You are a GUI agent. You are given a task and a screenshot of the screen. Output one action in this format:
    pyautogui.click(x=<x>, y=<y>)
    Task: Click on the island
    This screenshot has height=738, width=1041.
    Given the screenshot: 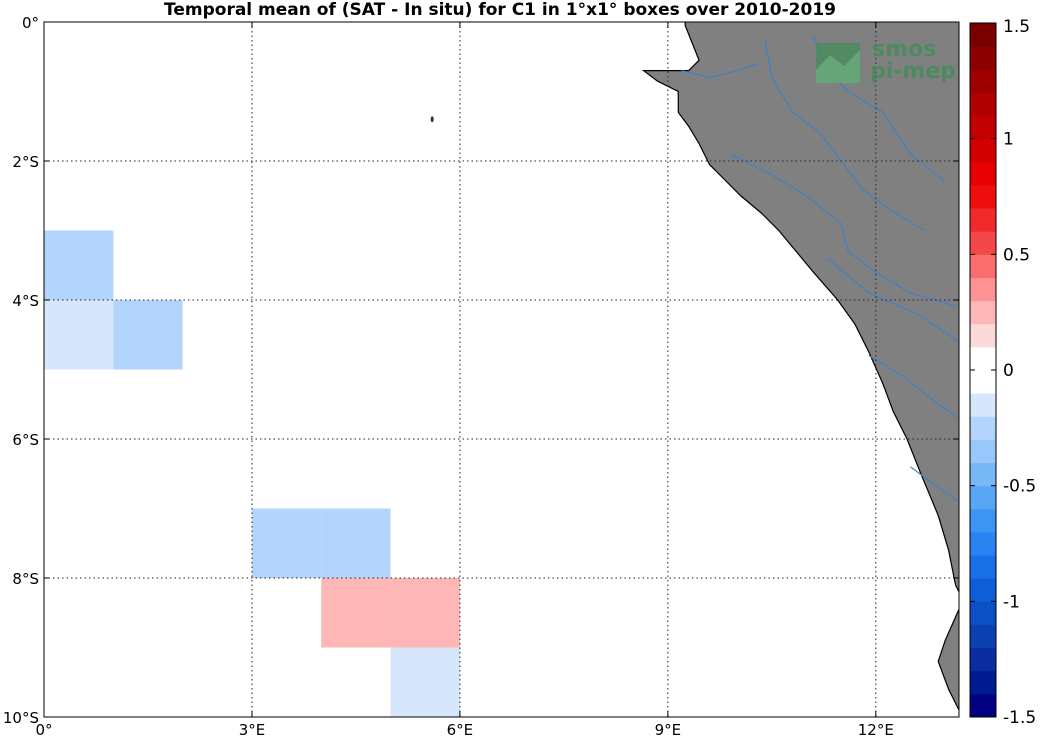 What is the action you would take?
    pyautogui.click(x=432, y=119)
    